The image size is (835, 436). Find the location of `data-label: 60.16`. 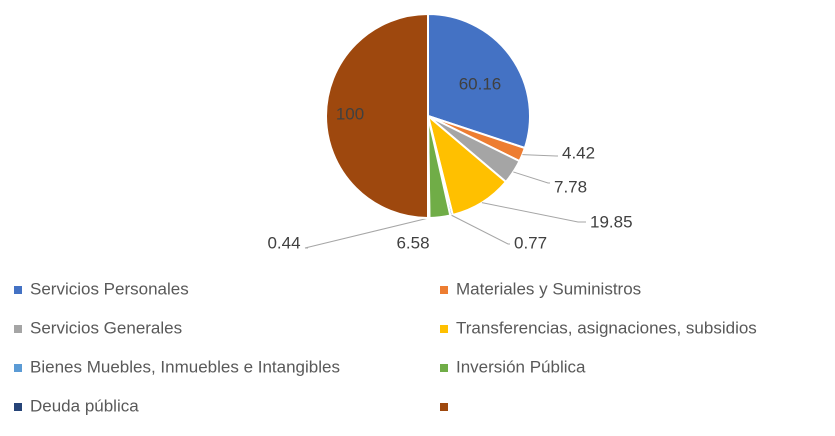

data-label: 60.16 is located at coordinates (480, 83).